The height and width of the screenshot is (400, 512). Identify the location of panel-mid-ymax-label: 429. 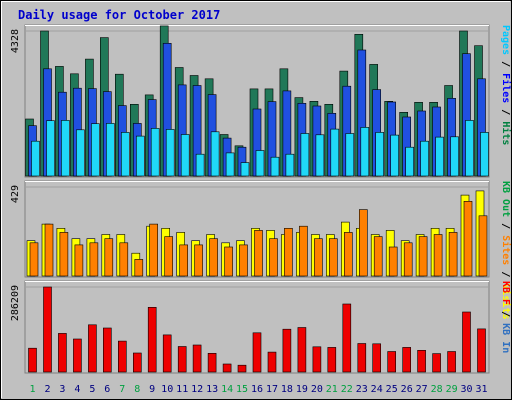
(15, 194).